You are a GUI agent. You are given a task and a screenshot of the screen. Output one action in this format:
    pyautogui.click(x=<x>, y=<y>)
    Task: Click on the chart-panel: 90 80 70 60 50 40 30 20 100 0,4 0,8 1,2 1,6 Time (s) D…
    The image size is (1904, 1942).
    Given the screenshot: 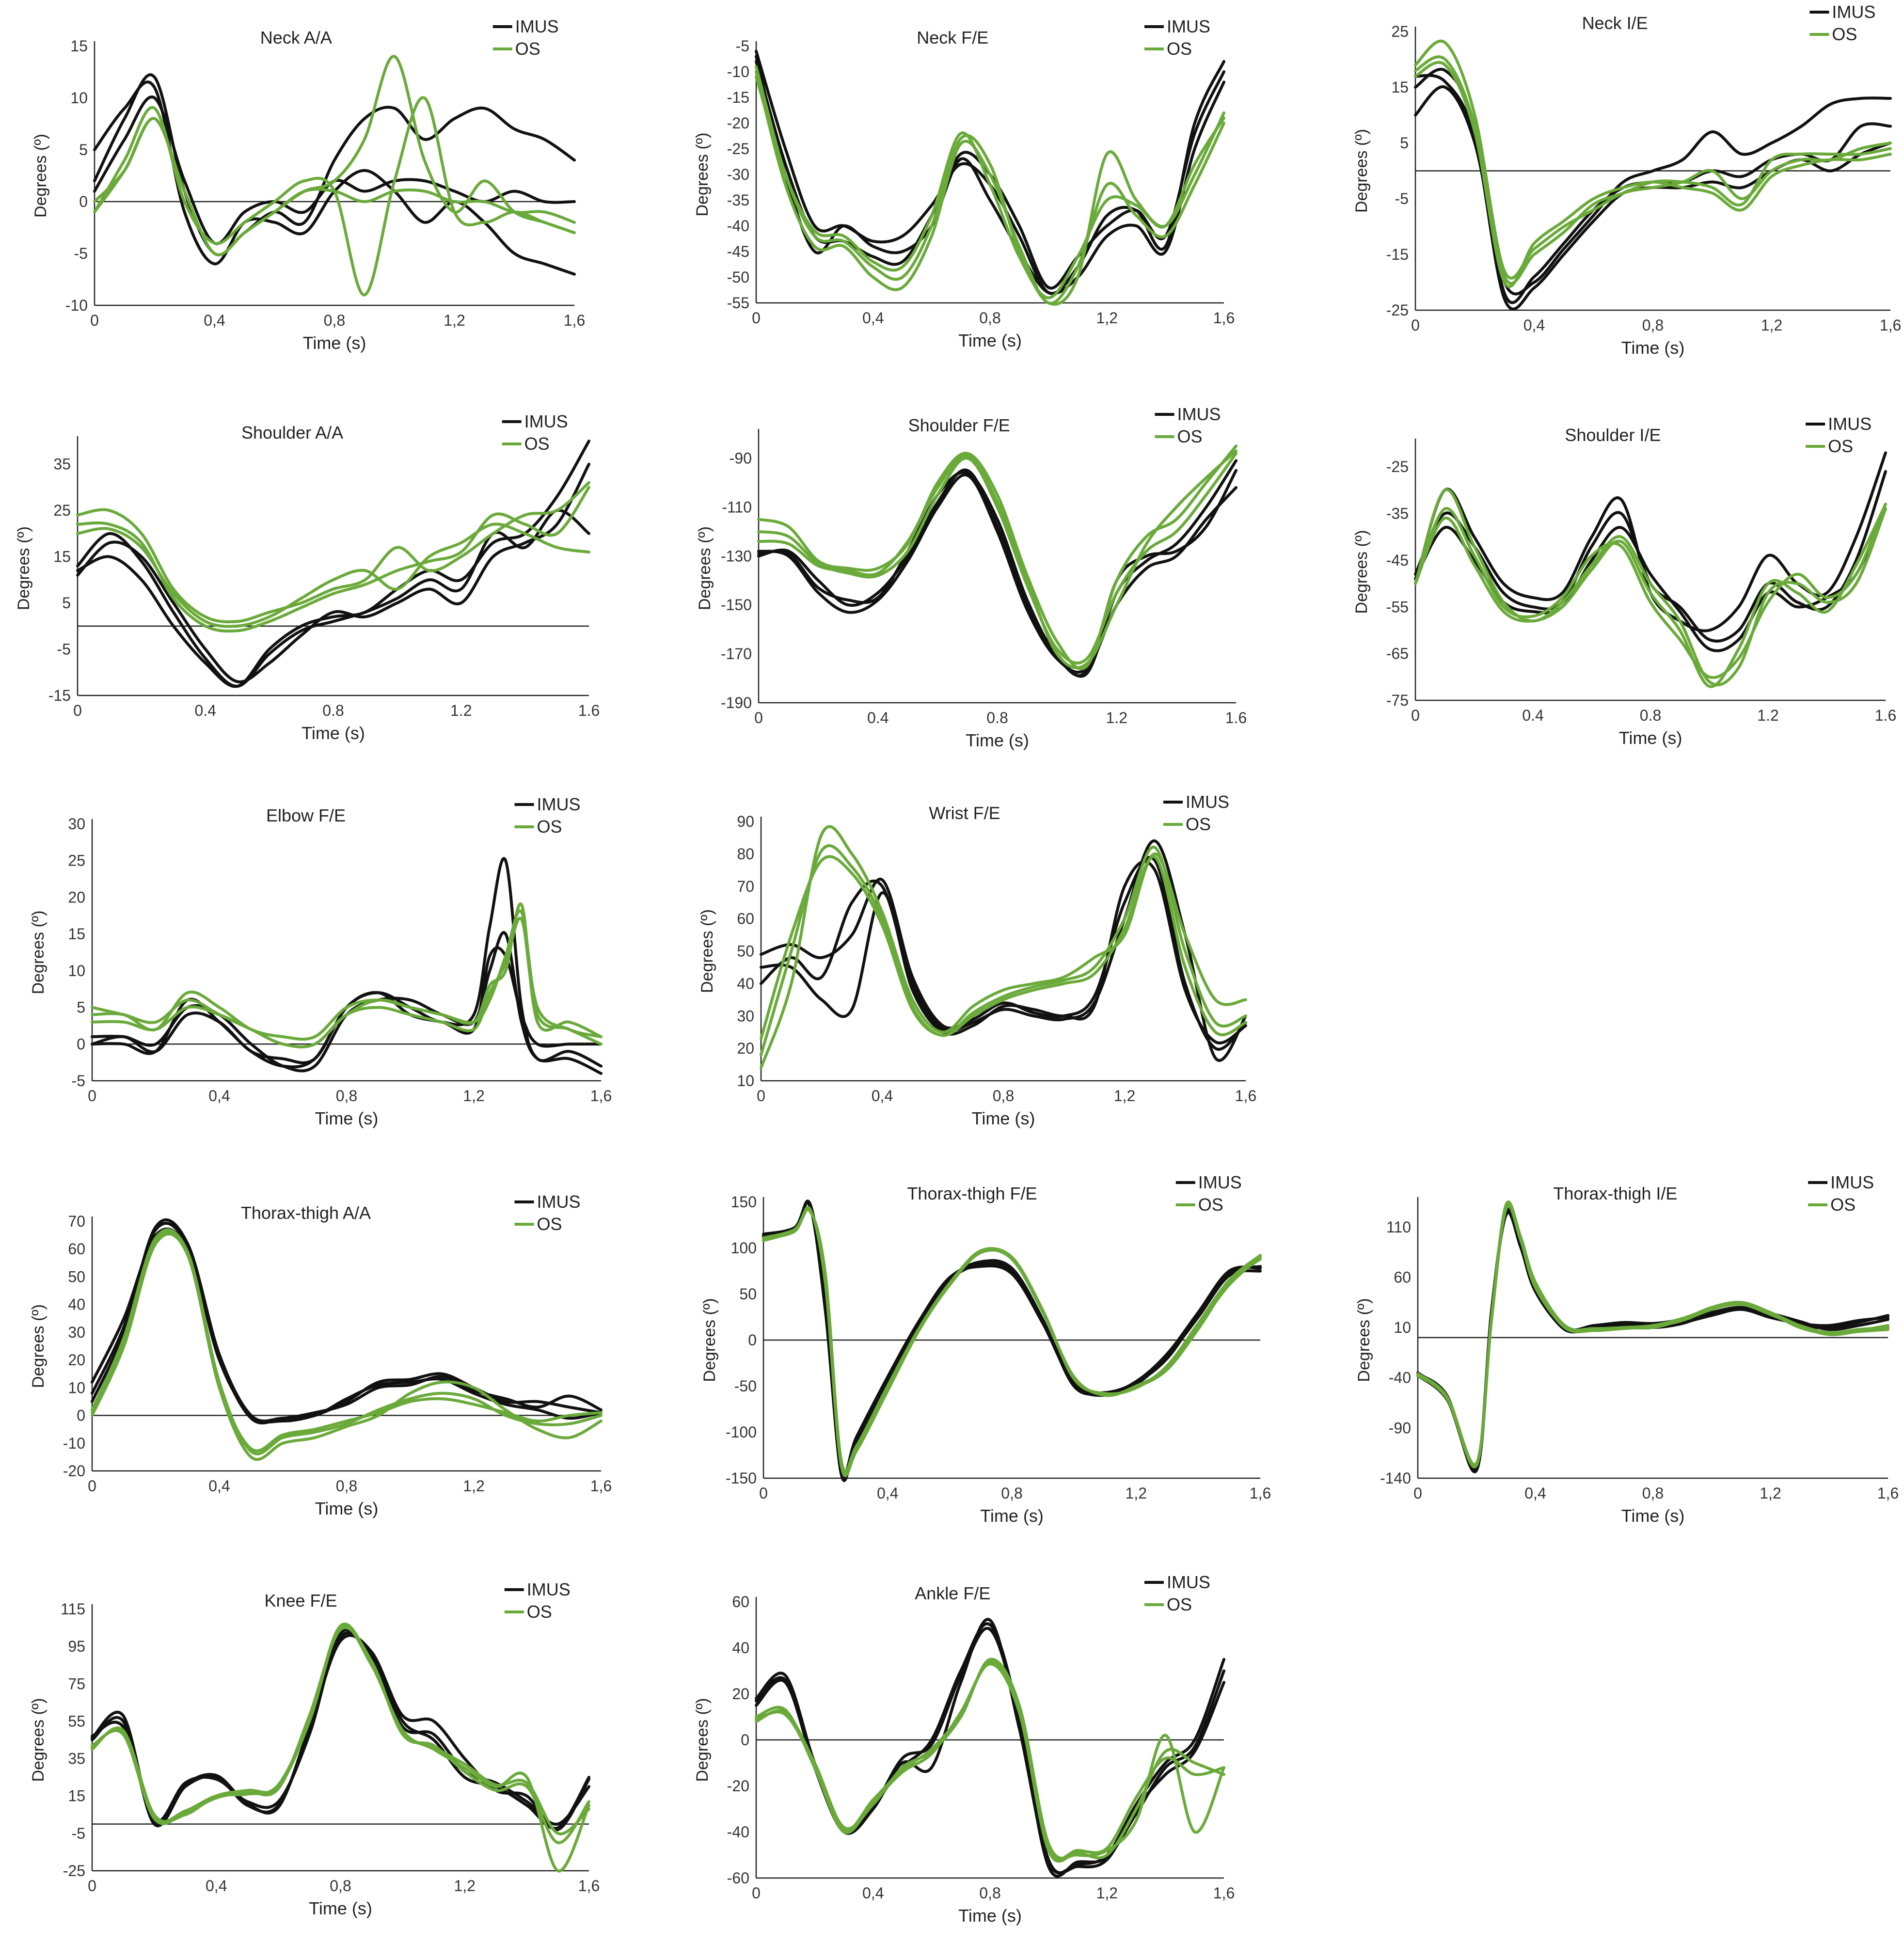 What is the action you would take?
    pyautogui.click(x=977, y=960)
    